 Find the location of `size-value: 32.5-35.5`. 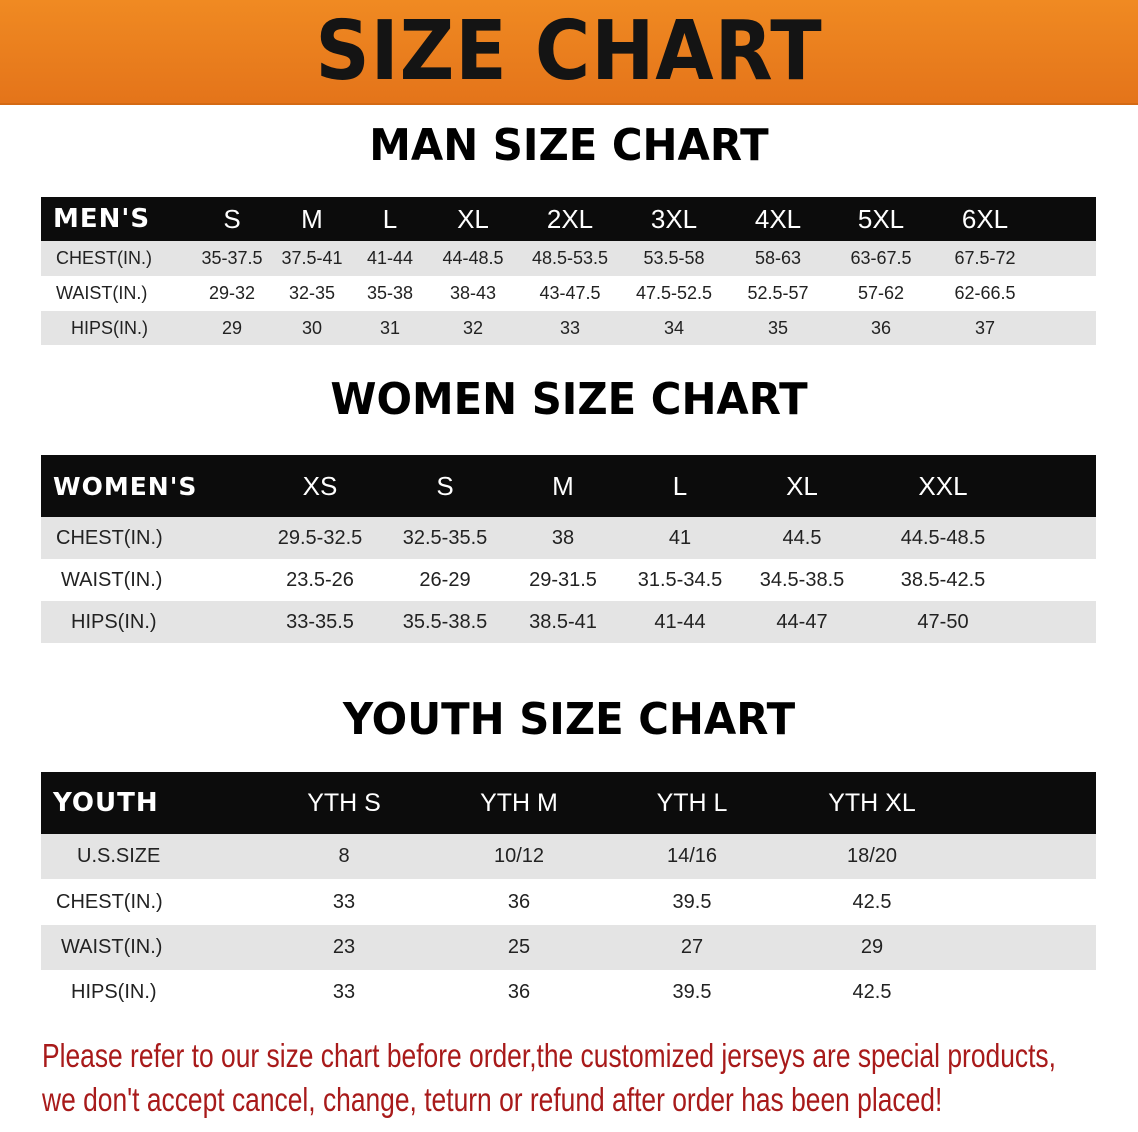

size-value: 32.5-35.5 is located at coordinates (445, 537).